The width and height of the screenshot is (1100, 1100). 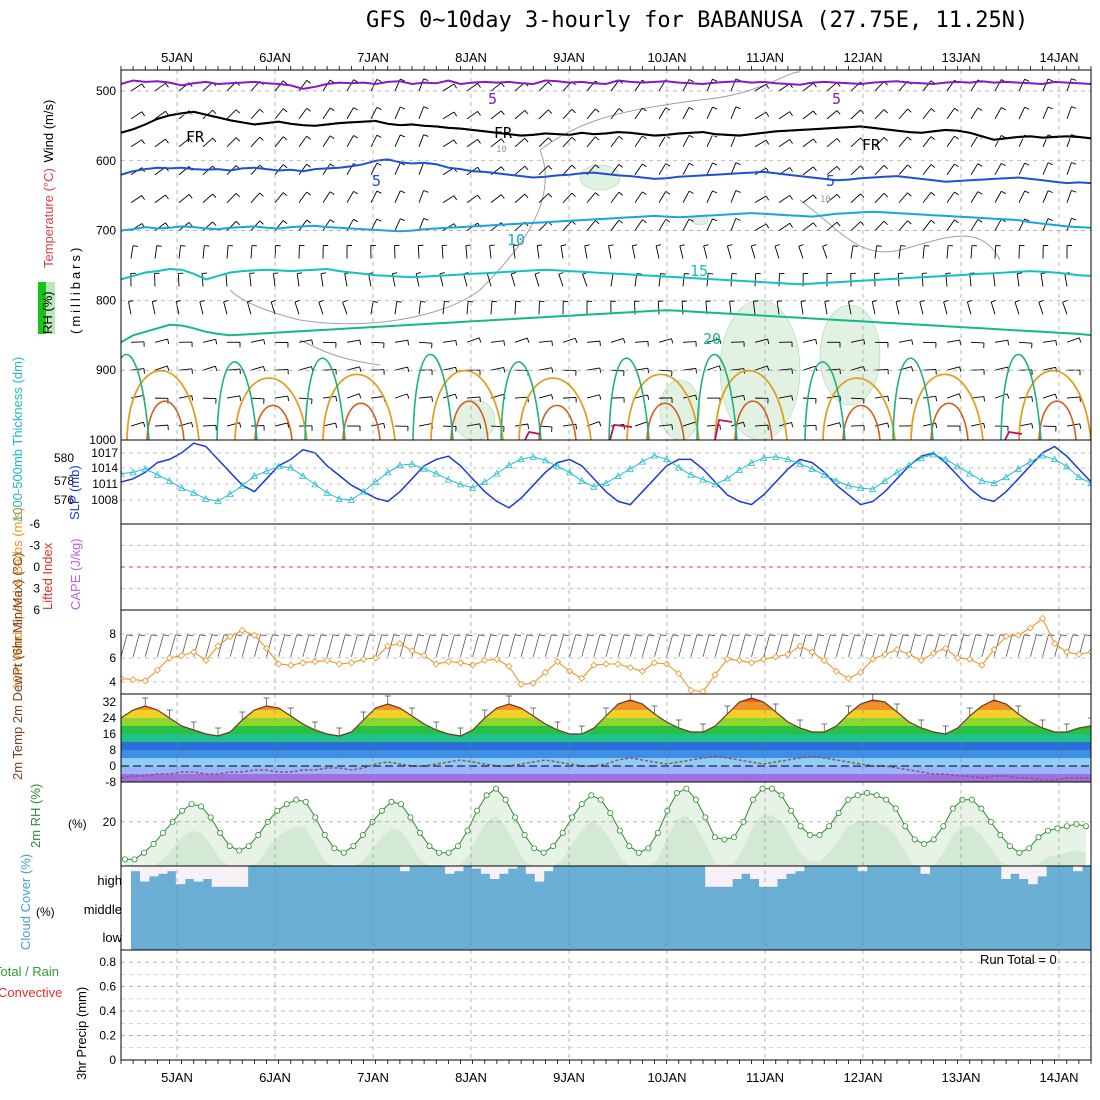 I want to click on contour-label: 15, so click(x=699, y=271).